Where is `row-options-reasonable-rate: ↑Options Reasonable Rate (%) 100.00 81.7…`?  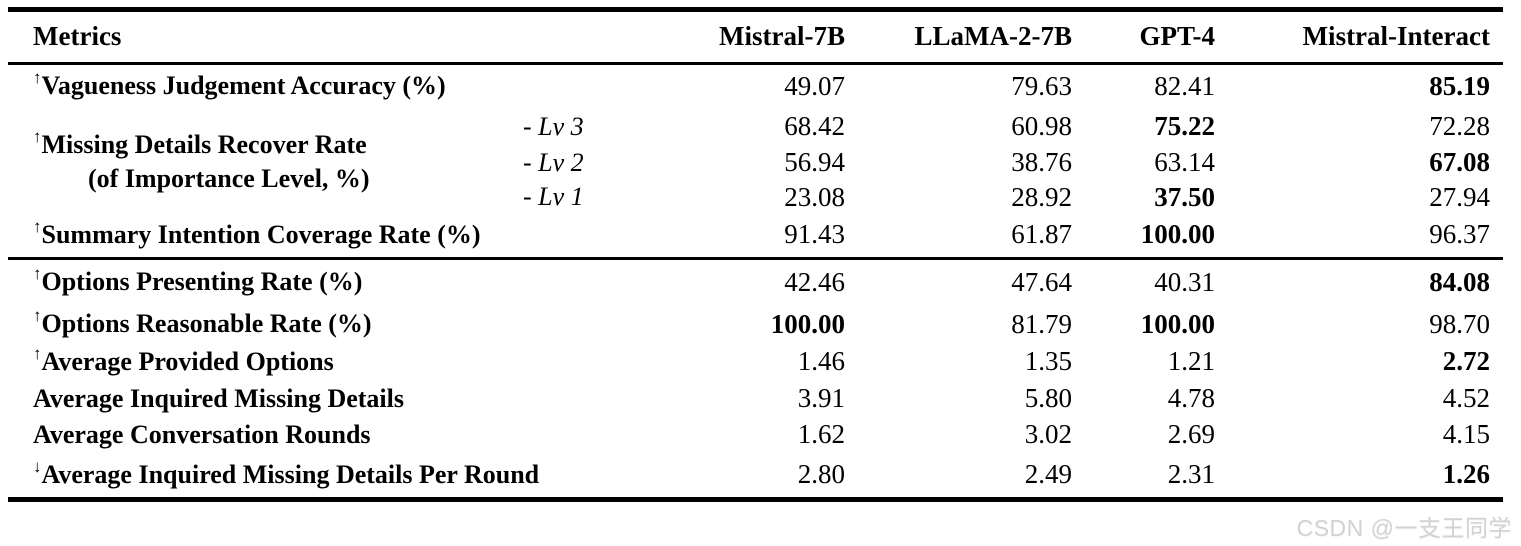
row-options-reasonable-rate: ↑Options Reasonable Rate (%) 100.00 81.7… is located at coordinates (755, 324).